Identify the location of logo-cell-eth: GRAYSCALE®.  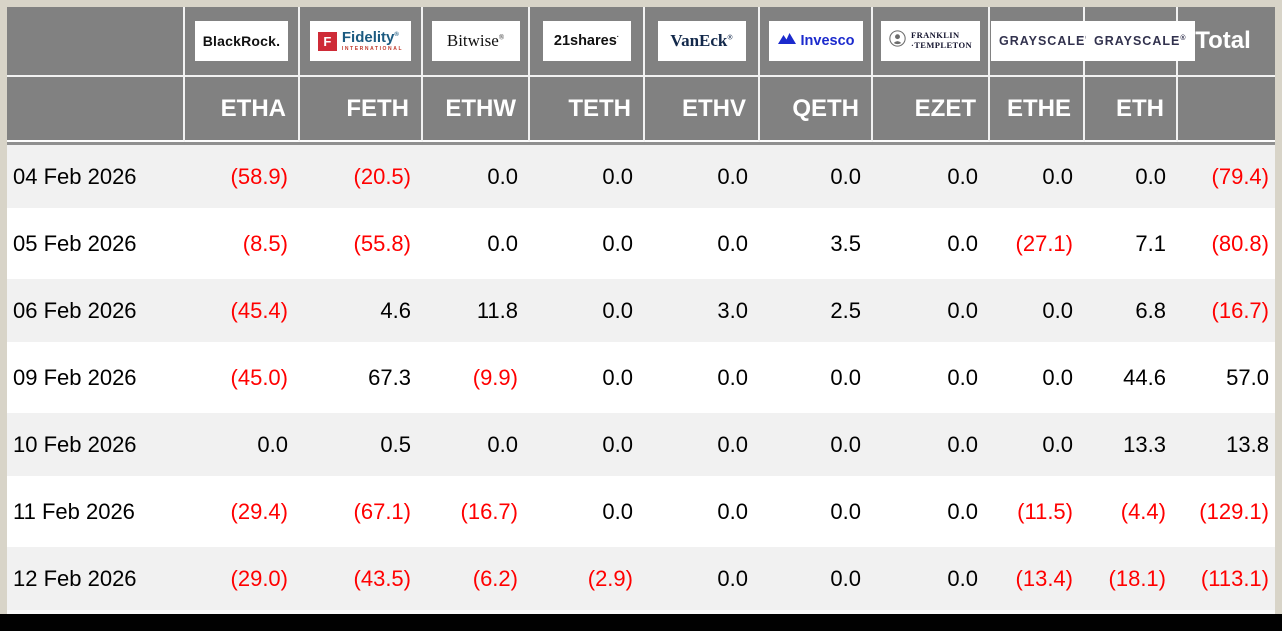
(1140, 42).